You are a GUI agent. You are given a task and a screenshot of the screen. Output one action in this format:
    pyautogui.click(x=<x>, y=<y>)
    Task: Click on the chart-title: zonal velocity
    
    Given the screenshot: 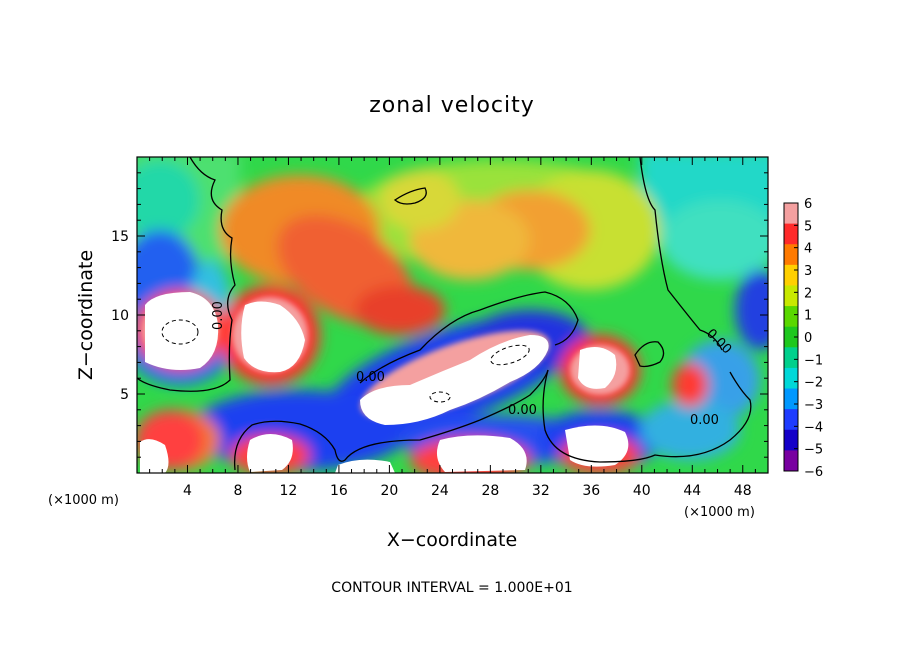 What is the action you would take?
    pyautogui.click(x=452, y=105)
    